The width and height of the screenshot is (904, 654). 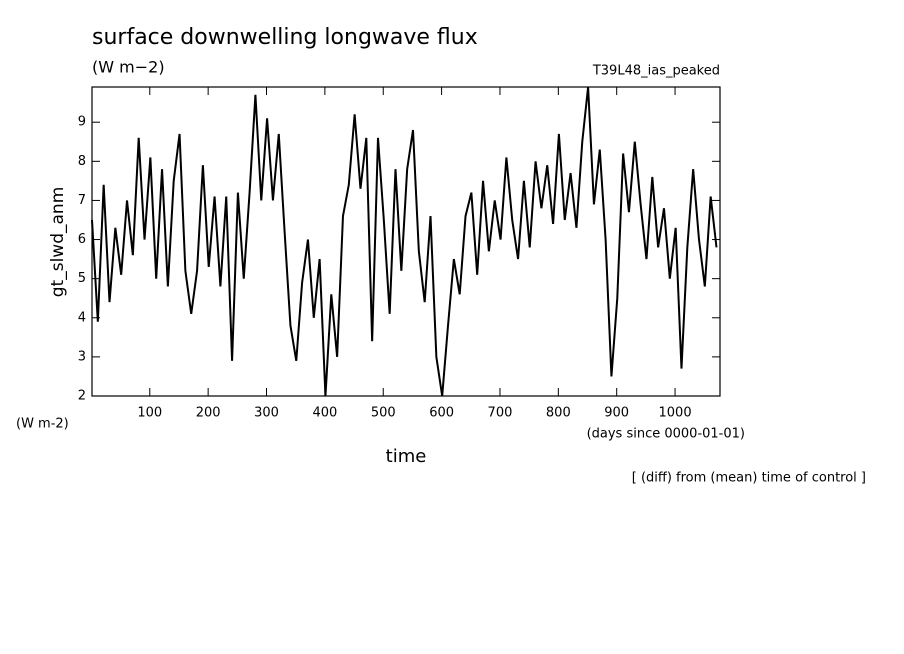 I want to click on x-tick-label: 400, so click(x=324, y=413).